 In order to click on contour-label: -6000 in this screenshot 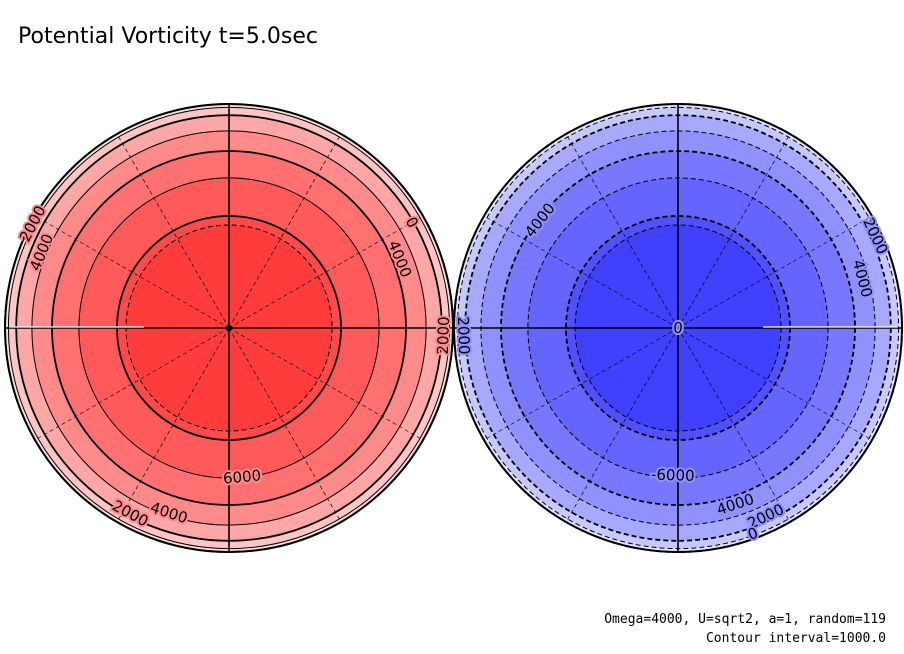, I will do `click(673, 475)`.